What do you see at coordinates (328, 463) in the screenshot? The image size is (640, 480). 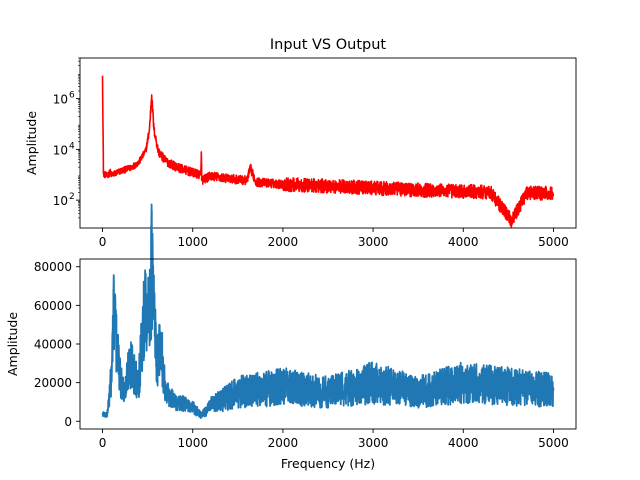 I see `bottom-x-axis-label: Frequency (Hz)` at bounding box center [328, 463].